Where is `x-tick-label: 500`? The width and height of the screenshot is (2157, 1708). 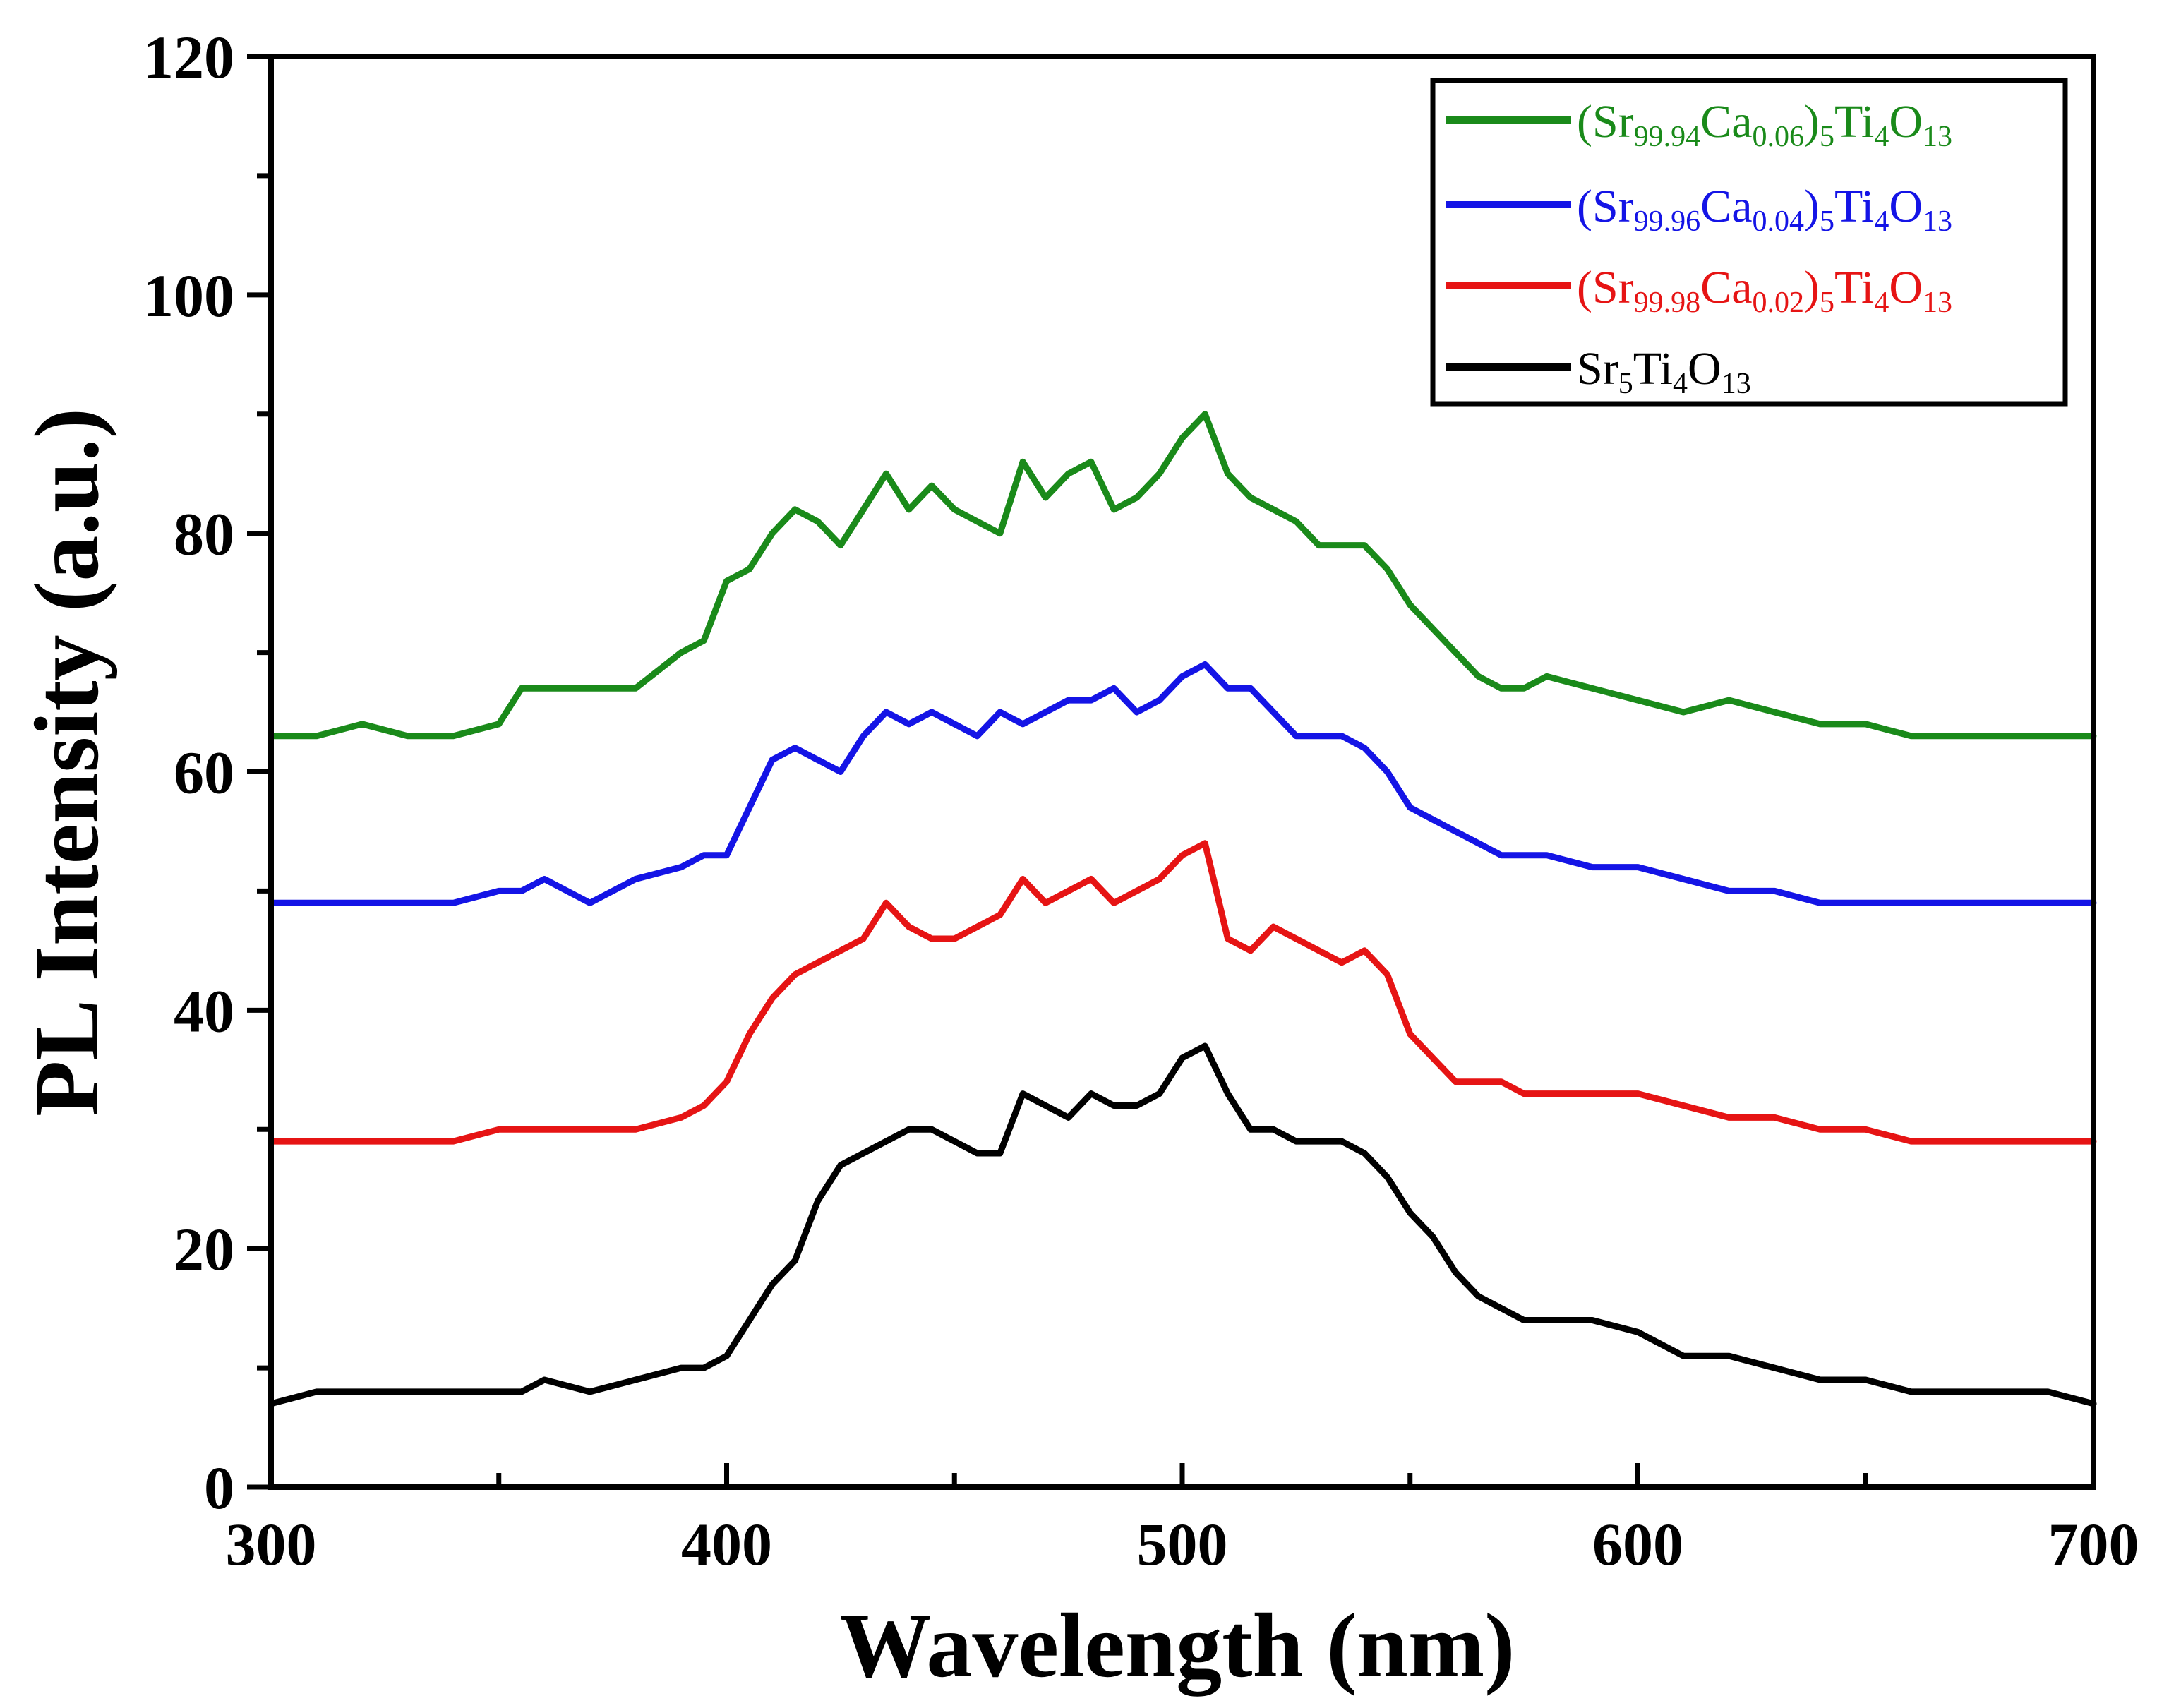 x-tick-label: 500 is located at coordinates (1182, 1544).